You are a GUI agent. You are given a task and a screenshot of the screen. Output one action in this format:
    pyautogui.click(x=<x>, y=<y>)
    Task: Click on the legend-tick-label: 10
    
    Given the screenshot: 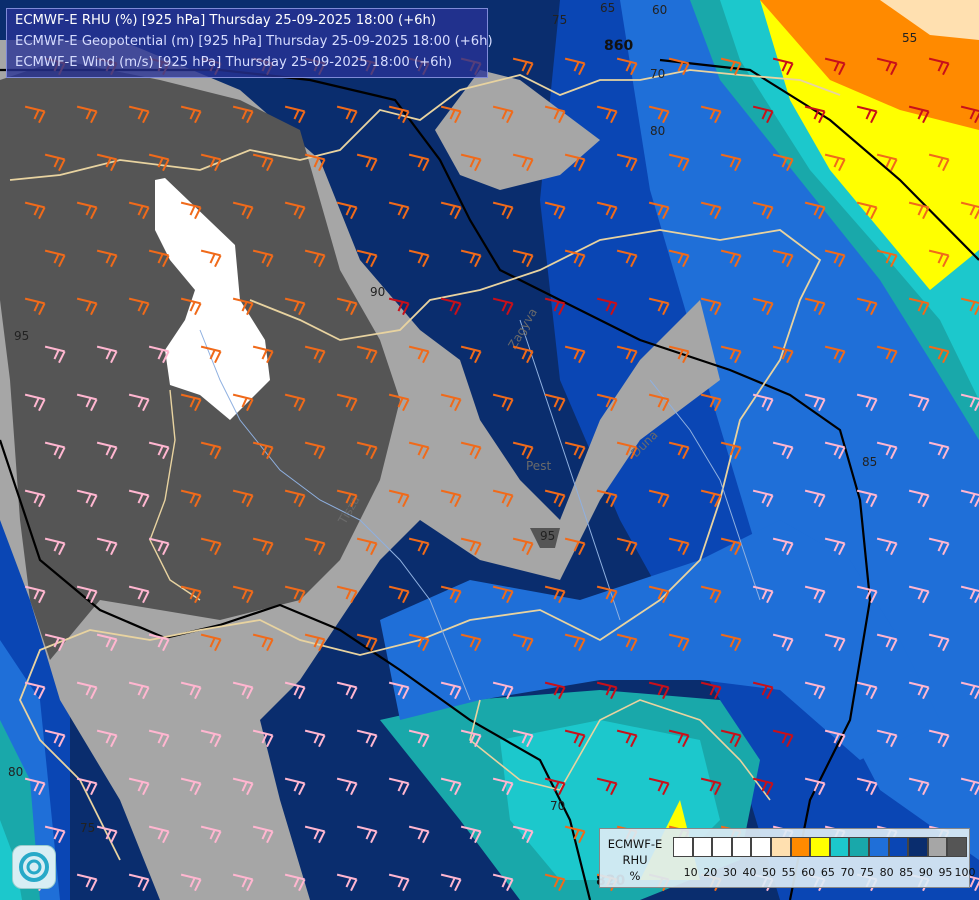 What is the action you would take?
    pyautogui.click(x=690, y=872)
    